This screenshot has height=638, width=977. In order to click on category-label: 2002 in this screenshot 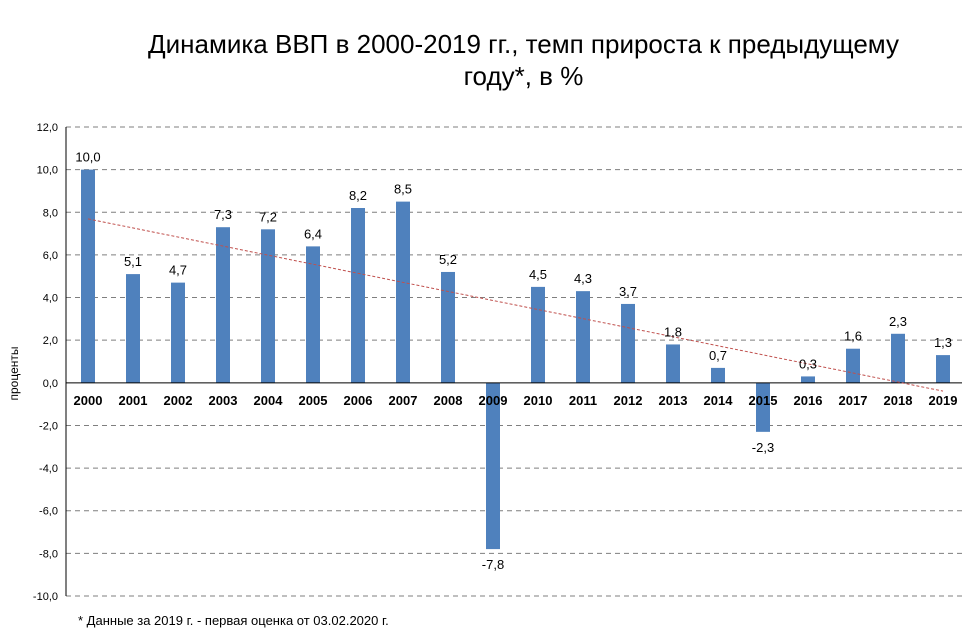, I will do `click(178, 400)`.